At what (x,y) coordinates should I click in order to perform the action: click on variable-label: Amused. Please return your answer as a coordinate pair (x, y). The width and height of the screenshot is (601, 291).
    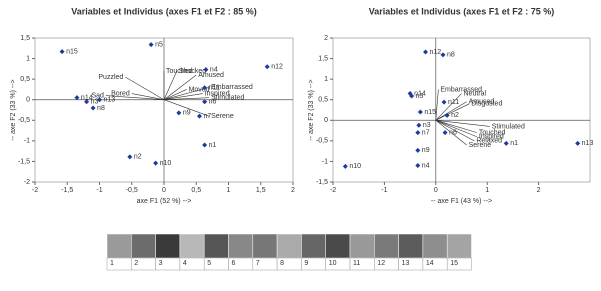
    Looking at the image, I should click on (211, 75).